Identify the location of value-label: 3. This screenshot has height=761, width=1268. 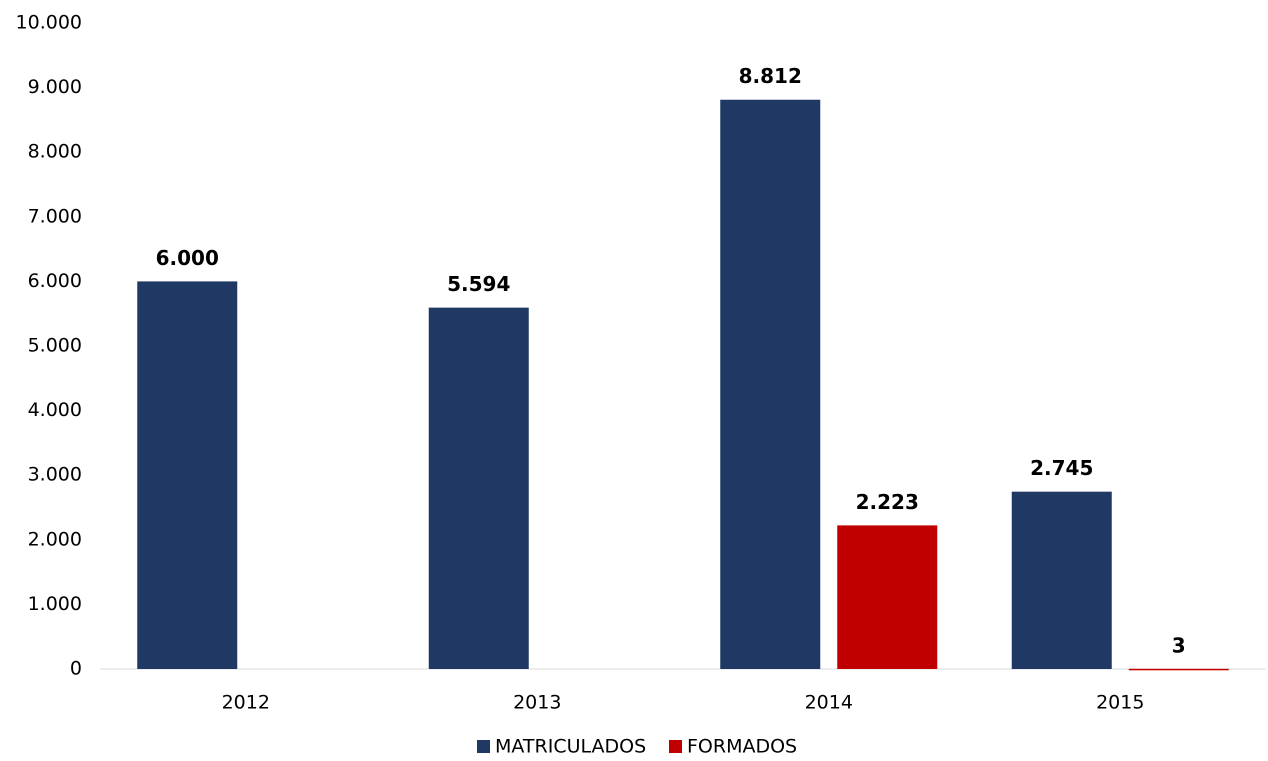
(1179, 645).